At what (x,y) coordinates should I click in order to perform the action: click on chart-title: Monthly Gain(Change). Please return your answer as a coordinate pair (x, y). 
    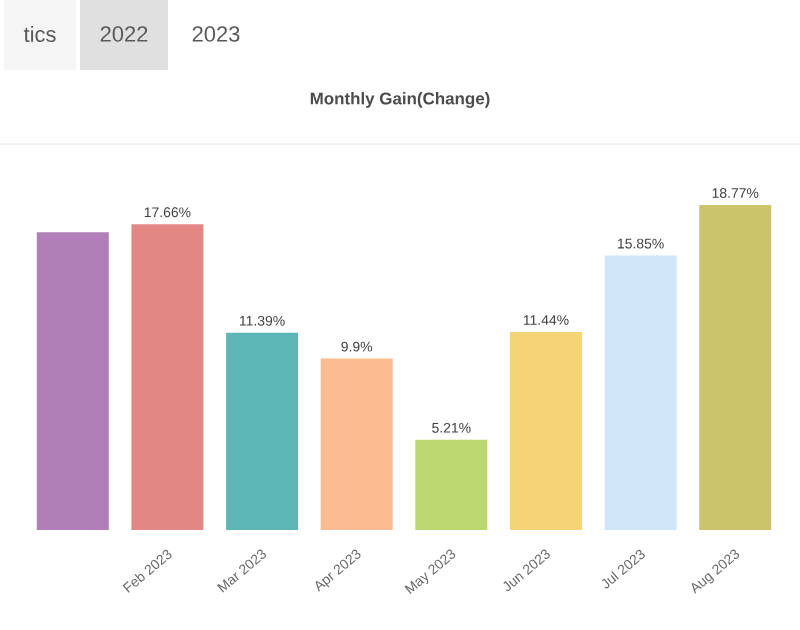
    Looking at the image, I should click on (400, 100).